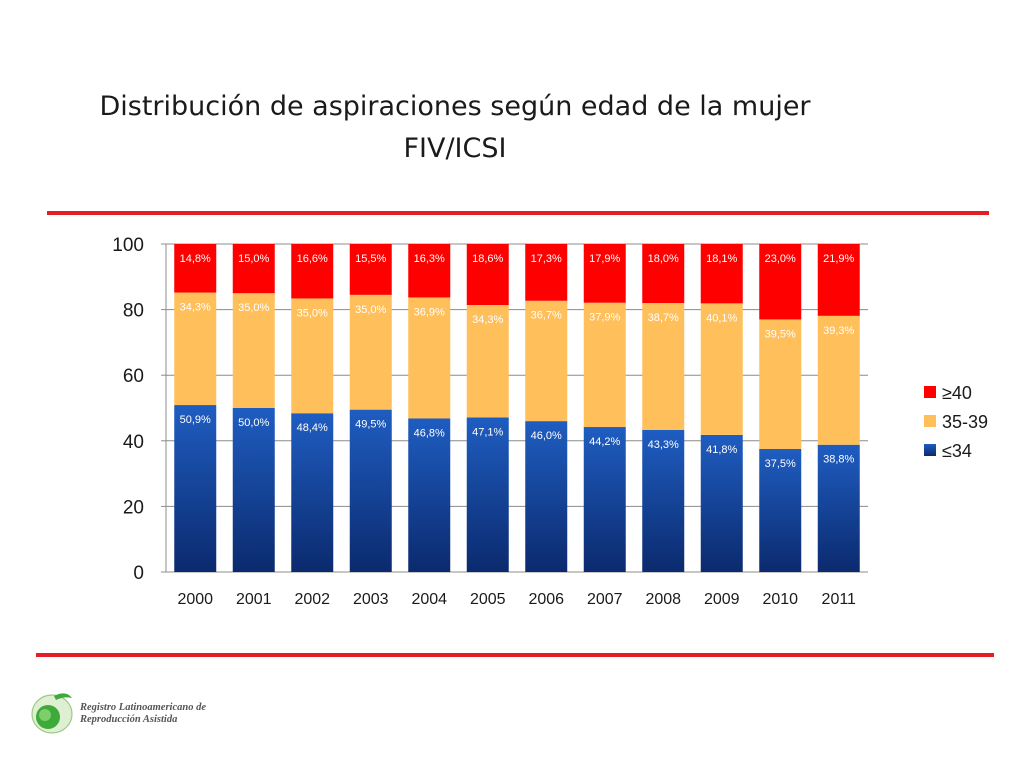  I want to click on data-label: 18,1%, so click(721, 259).